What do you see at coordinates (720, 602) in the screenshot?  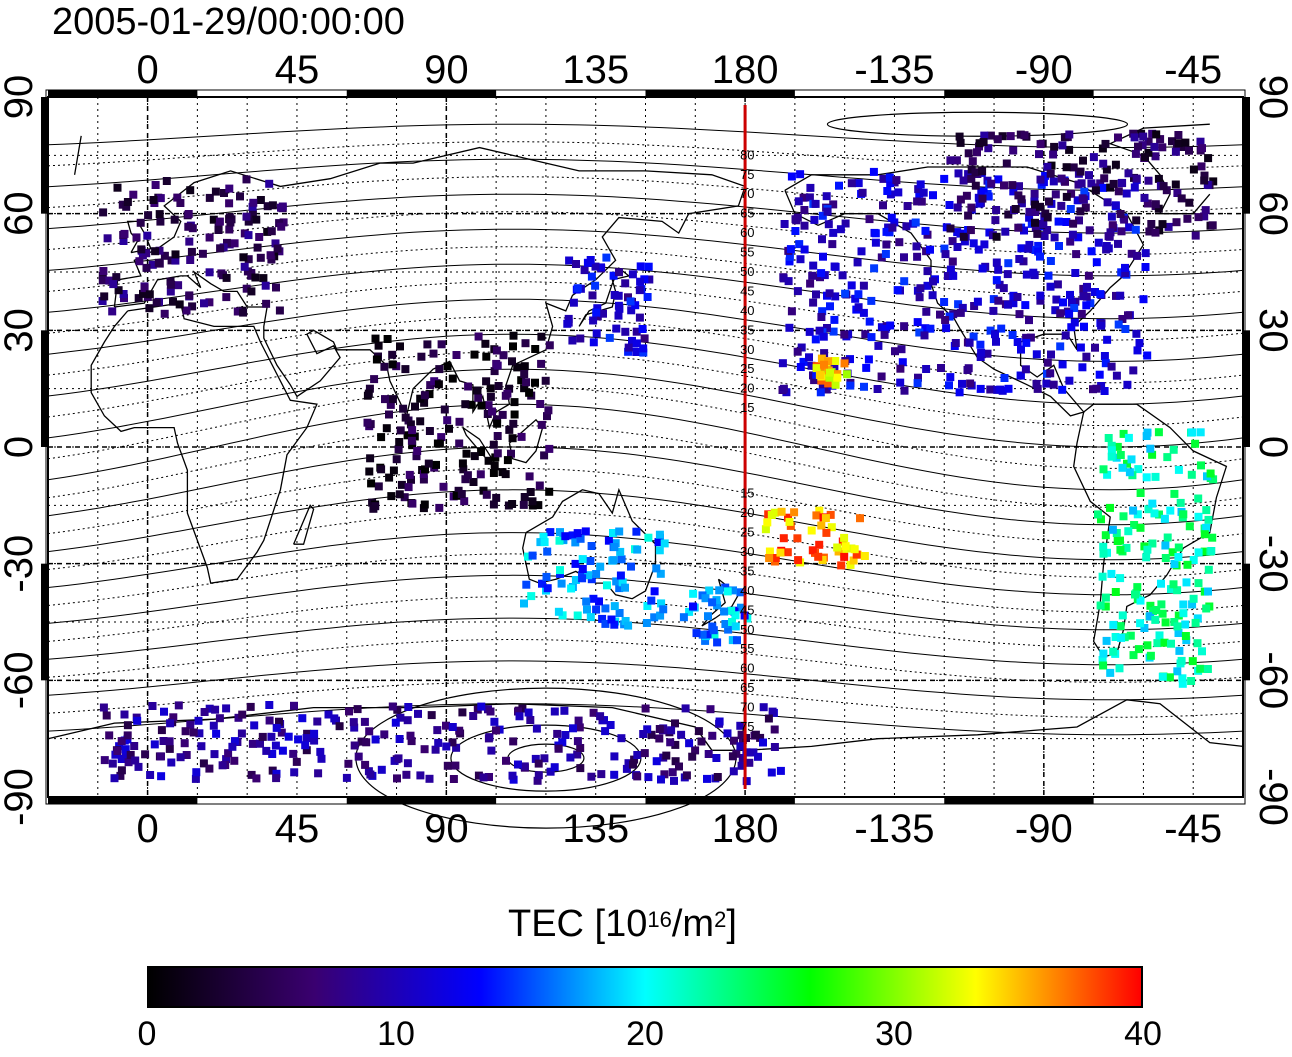 I see `nz-coast` at bounding box center [720, 602].